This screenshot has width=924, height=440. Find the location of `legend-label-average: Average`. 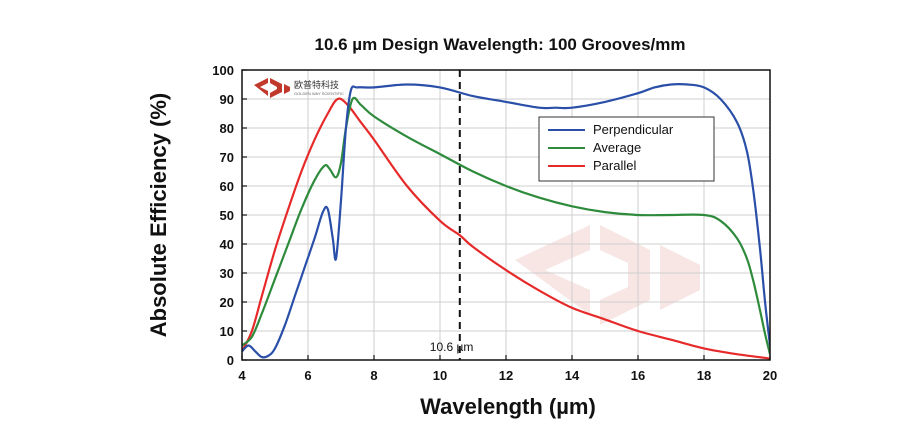

legend-label-average: Average is located at coordinates (617, 147).